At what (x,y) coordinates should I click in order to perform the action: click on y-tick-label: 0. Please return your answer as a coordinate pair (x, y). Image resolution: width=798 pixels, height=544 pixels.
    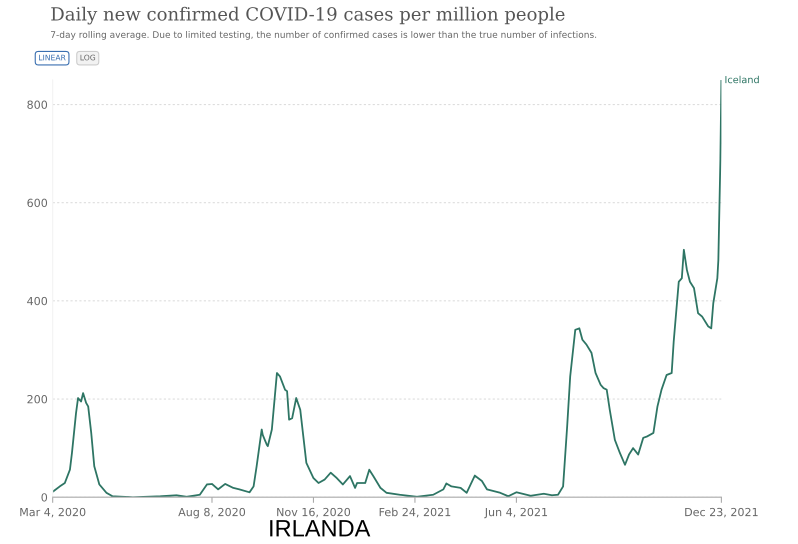
    Looking at the image, I should click on (44, 497).